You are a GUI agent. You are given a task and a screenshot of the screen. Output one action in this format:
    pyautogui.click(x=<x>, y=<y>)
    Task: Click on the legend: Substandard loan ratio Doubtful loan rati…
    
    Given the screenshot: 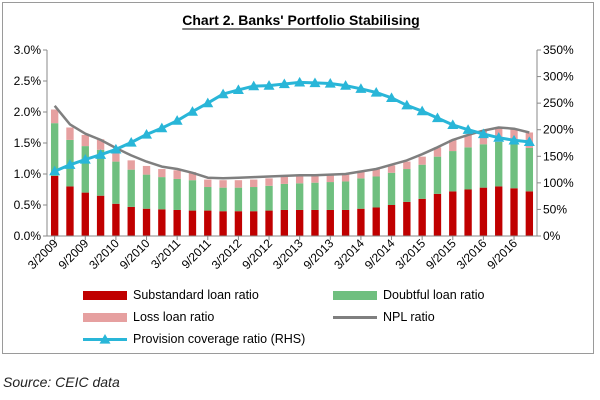 What is the action you would take?
    pyautogui.click(x=284, y=317)
    